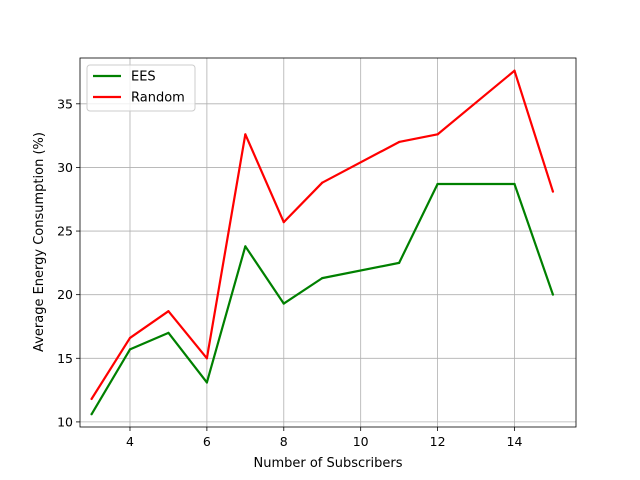 Image resolution: width=640 pixels, height=480 pixels. I want to click on x-axis: 4 6 8 10 12 14, so click(324, 438).